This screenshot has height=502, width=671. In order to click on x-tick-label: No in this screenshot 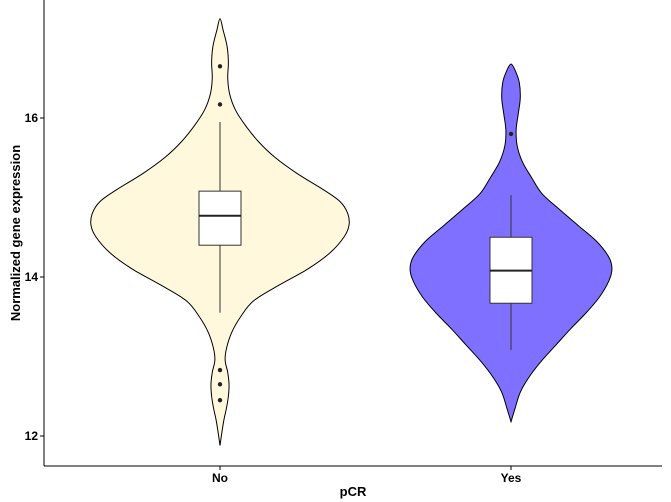, I will do `click(220, 478)`.